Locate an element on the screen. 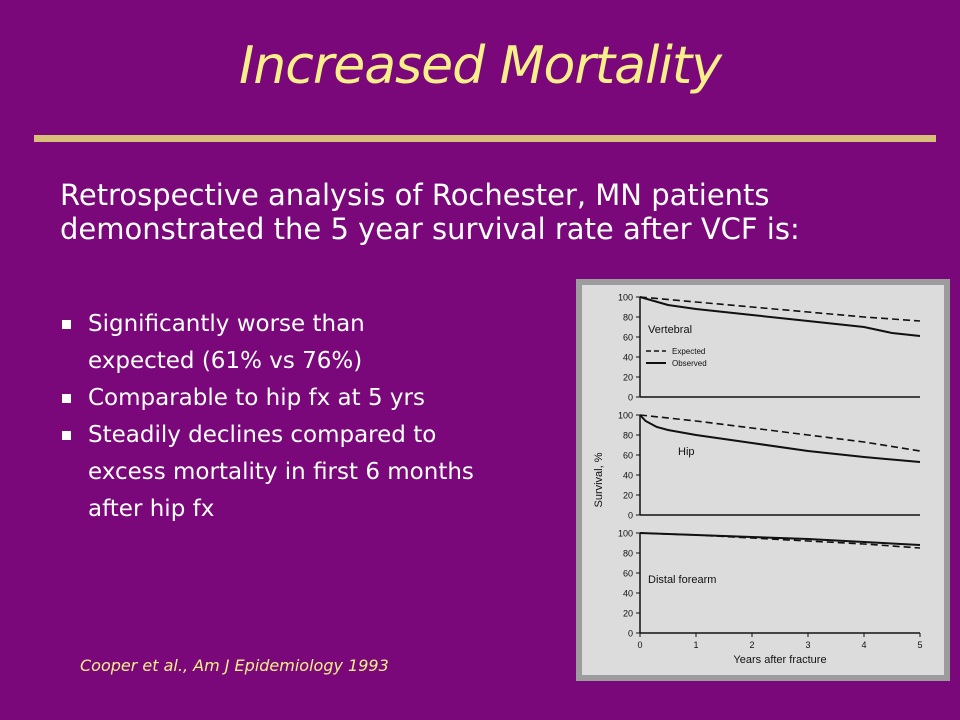 The width and height of the screenshot is (960, 720). citation: Cooper et al., Am J Epidemiology 1993 is located at coordinates (234, 665).